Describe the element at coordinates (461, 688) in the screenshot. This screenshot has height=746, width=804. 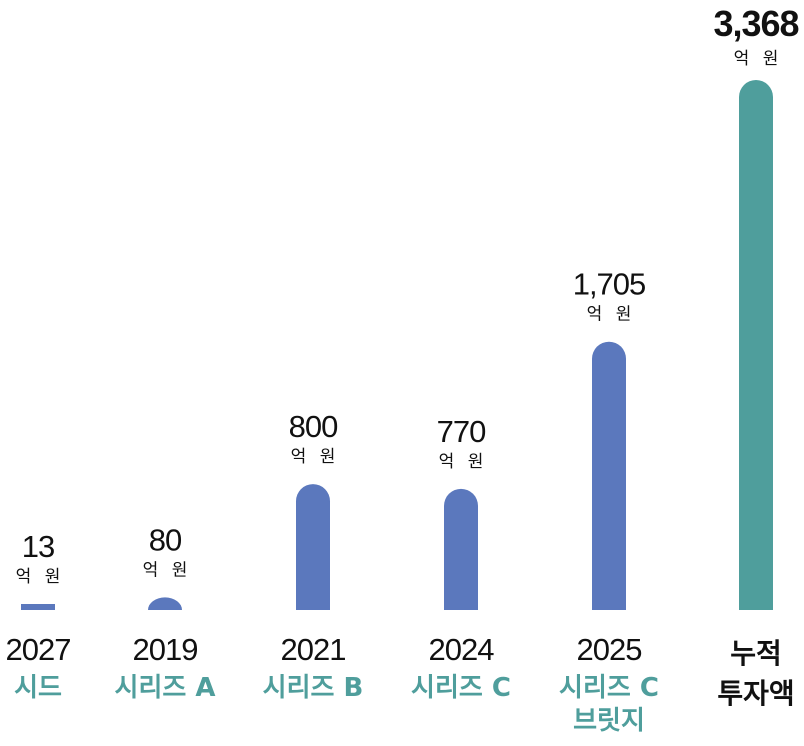
I see `series-label-2024: 시리즈 C` at that location.